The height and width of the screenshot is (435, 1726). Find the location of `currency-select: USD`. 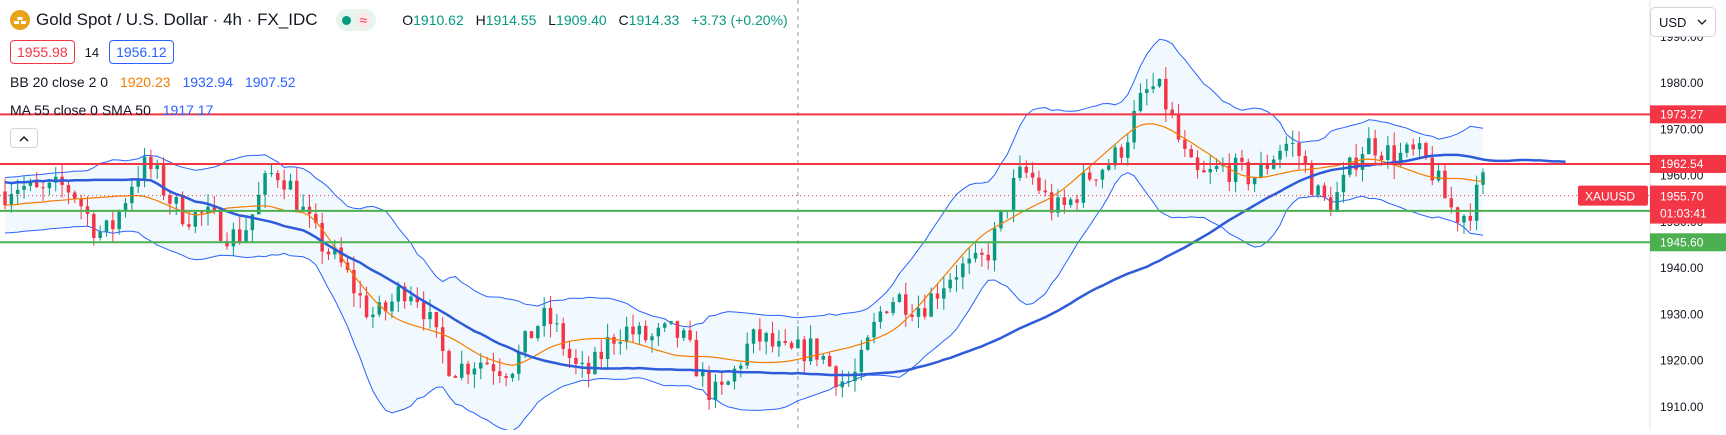

currency-select: USD is located at coordinates (1683, 22).